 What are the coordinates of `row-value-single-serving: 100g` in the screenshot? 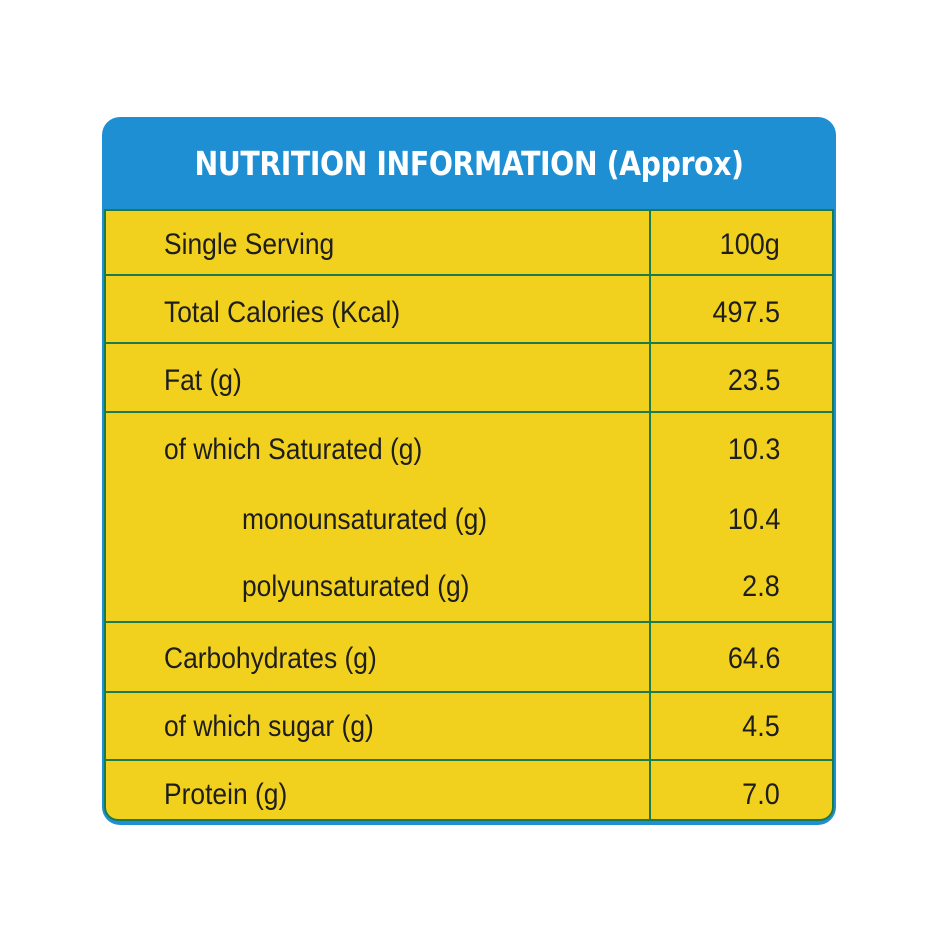 It's located at (749, 244).